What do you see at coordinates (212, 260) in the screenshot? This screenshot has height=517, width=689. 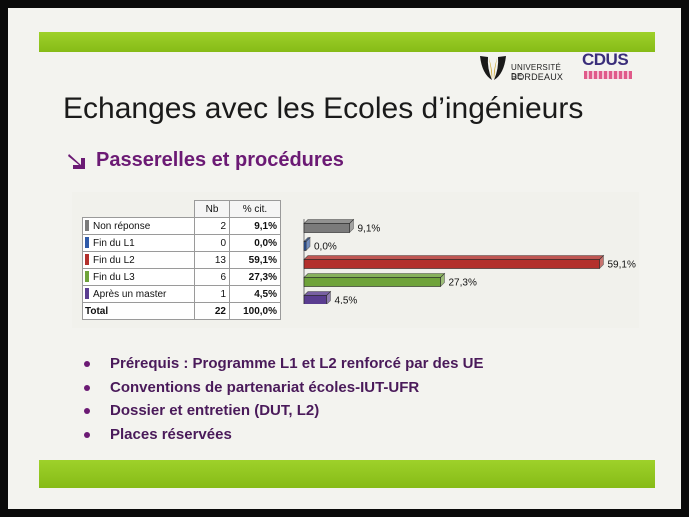 I see `row-count: 13` at bounding box center [212, 260].